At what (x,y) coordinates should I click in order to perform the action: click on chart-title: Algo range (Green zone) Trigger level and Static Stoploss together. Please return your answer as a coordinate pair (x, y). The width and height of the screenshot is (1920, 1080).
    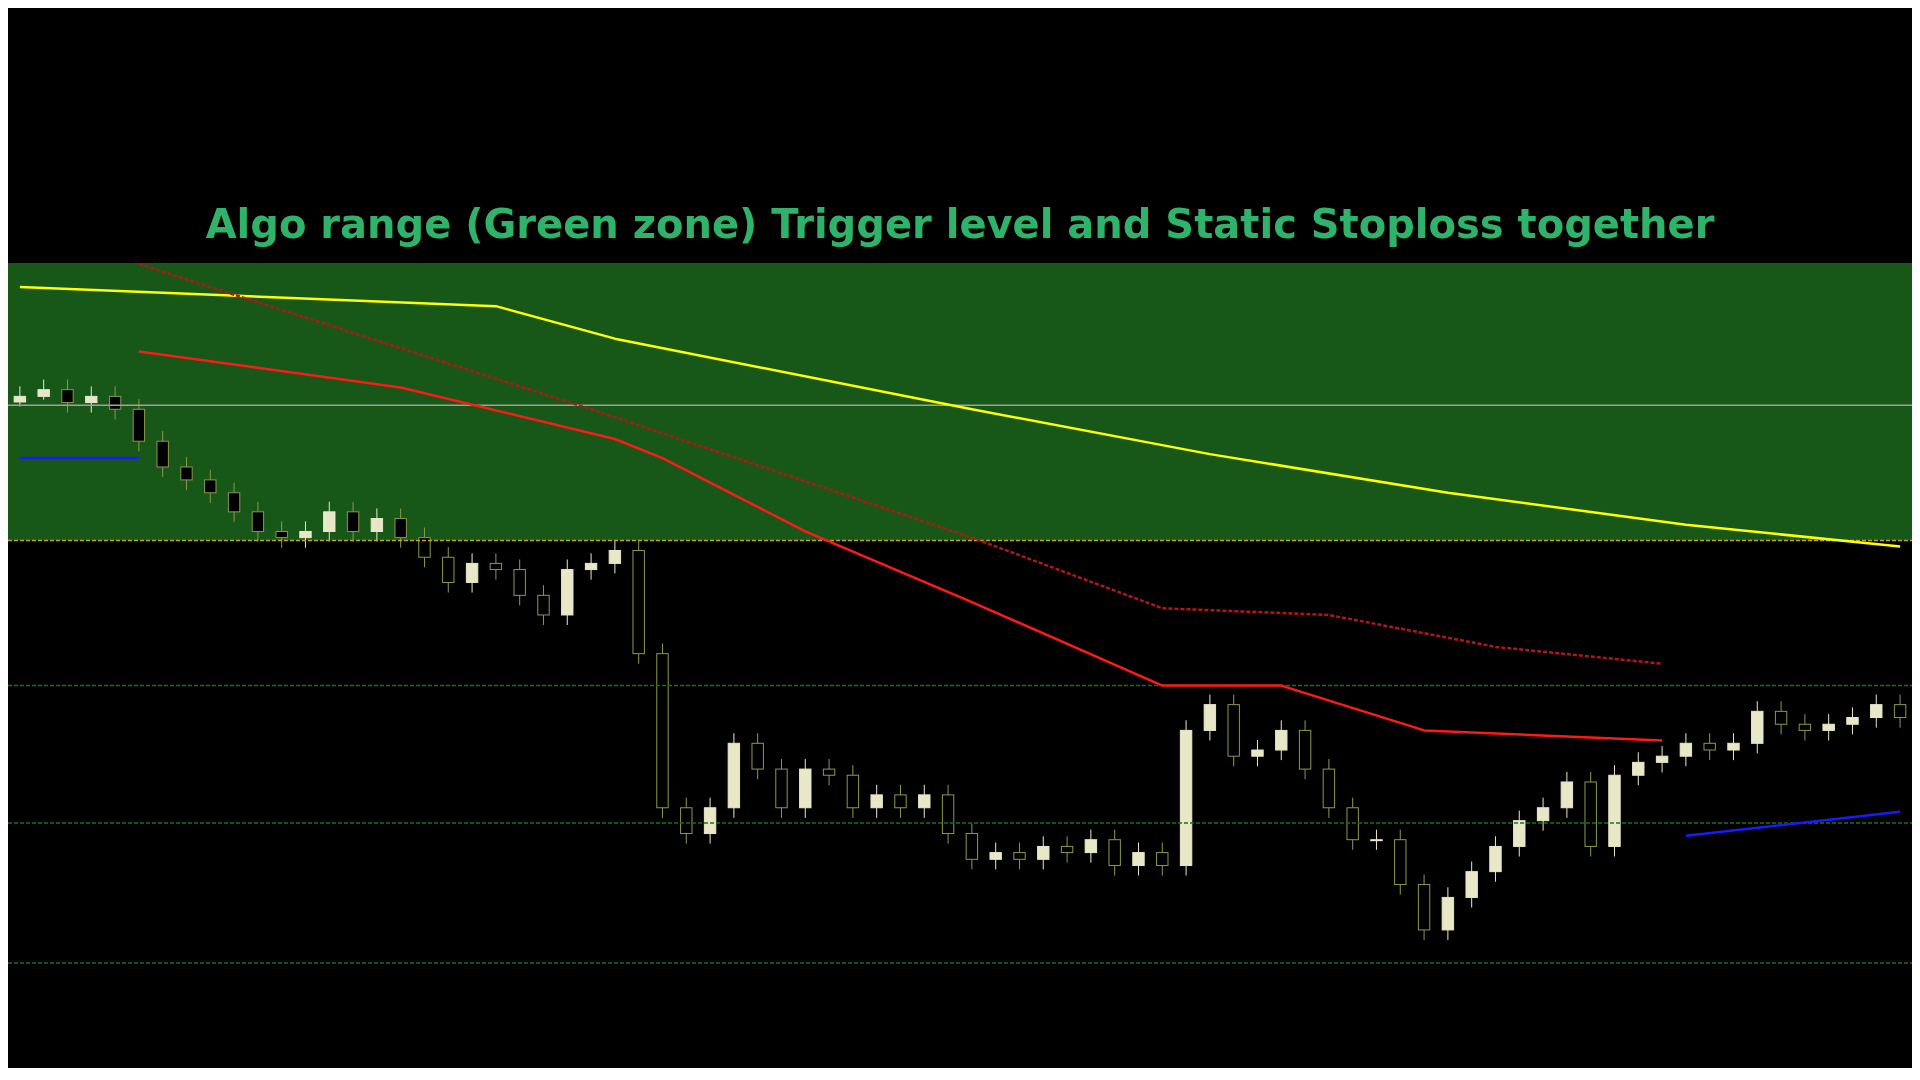
    Looking at the image, I should click on (960, 224).